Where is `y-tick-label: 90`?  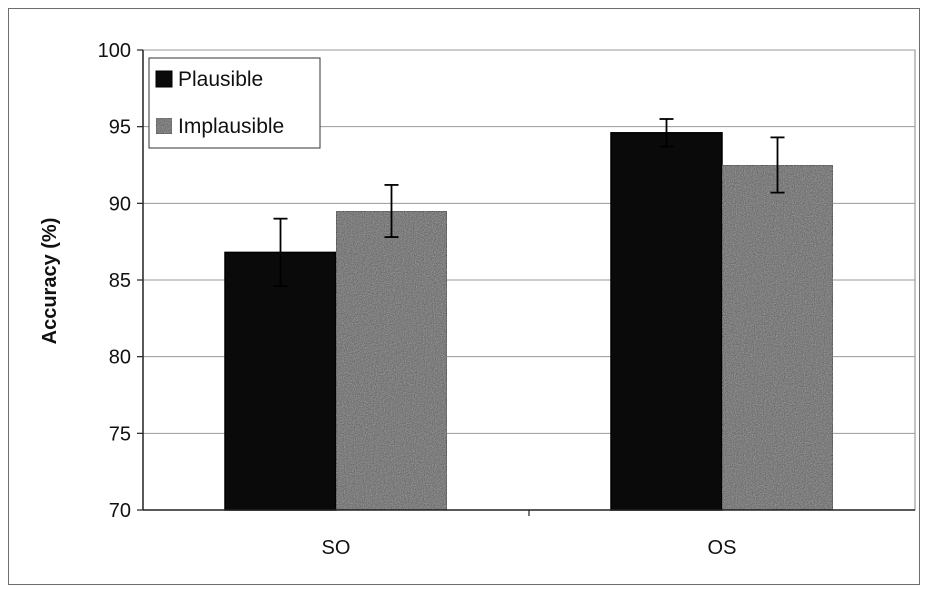 y-tick-label: 90 is located at coordinates (120, 204).